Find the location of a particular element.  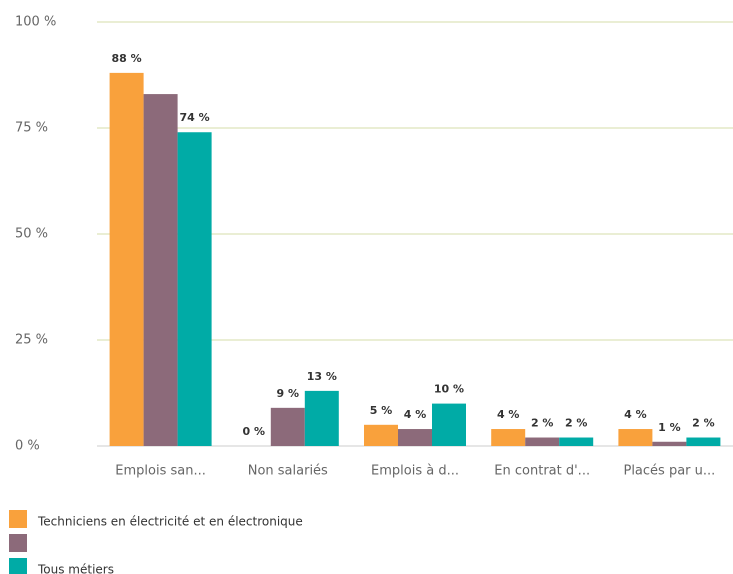

data-label: 88 % is located at coordinates (127, 58).